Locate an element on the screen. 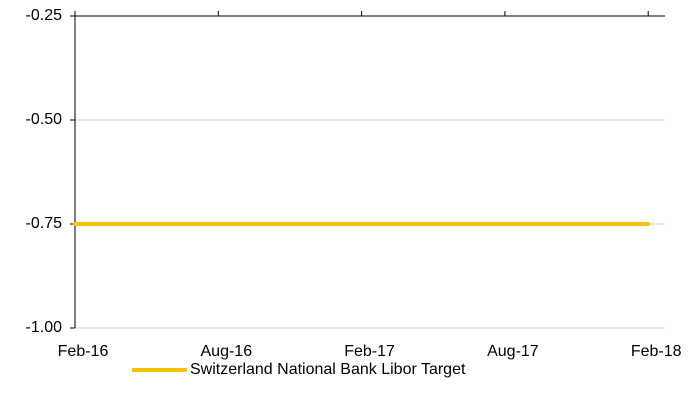 The height and width of the screenshot is (410, 691). y-tick-label: -0.75 is located at coordinates (44, 223).